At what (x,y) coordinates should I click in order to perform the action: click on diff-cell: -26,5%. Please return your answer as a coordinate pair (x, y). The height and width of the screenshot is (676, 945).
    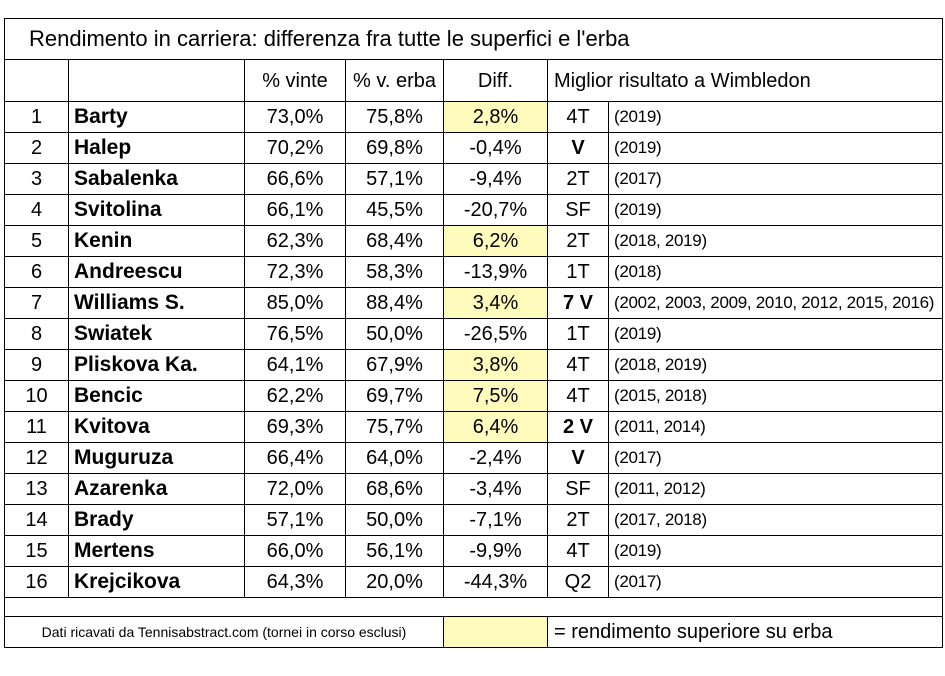
    Looking at the image, I should click on (495, 334).